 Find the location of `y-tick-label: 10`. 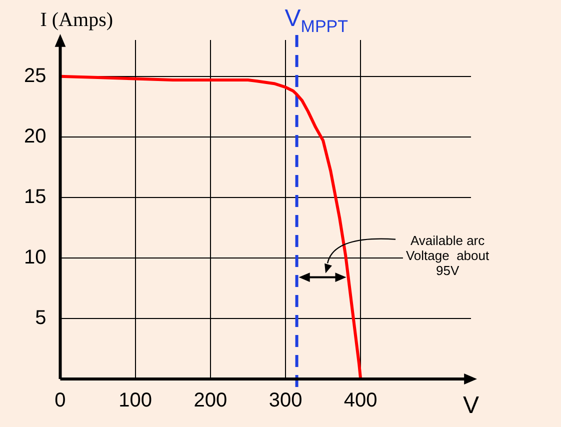

y-tick-label: 10 is located at coordinates (35, 257).